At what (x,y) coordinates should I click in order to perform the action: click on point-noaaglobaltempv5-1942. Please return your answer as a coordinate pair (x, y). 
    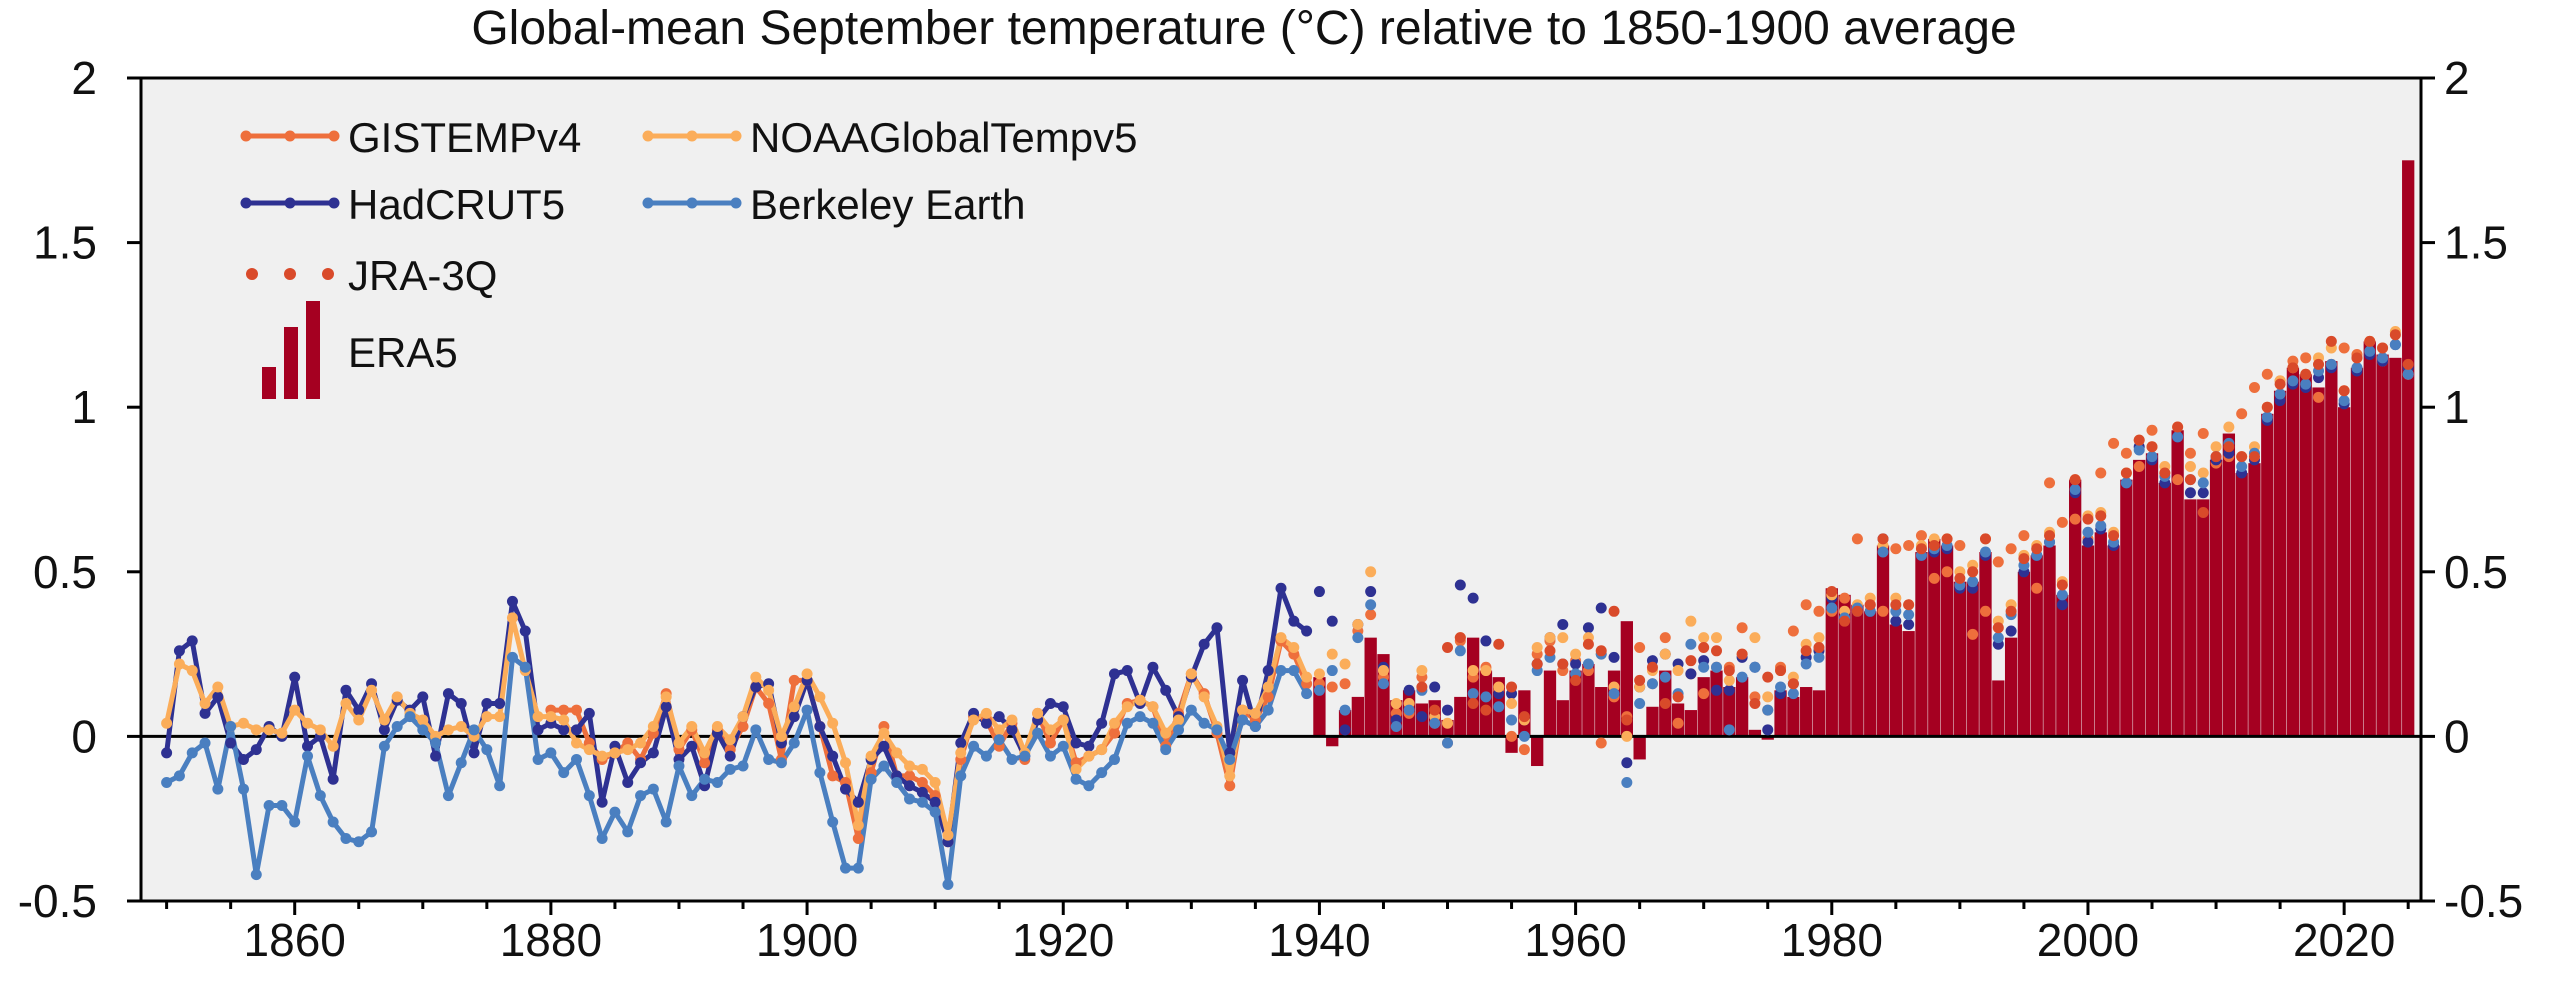
    Looking at the image, I should click on (1345, 664).